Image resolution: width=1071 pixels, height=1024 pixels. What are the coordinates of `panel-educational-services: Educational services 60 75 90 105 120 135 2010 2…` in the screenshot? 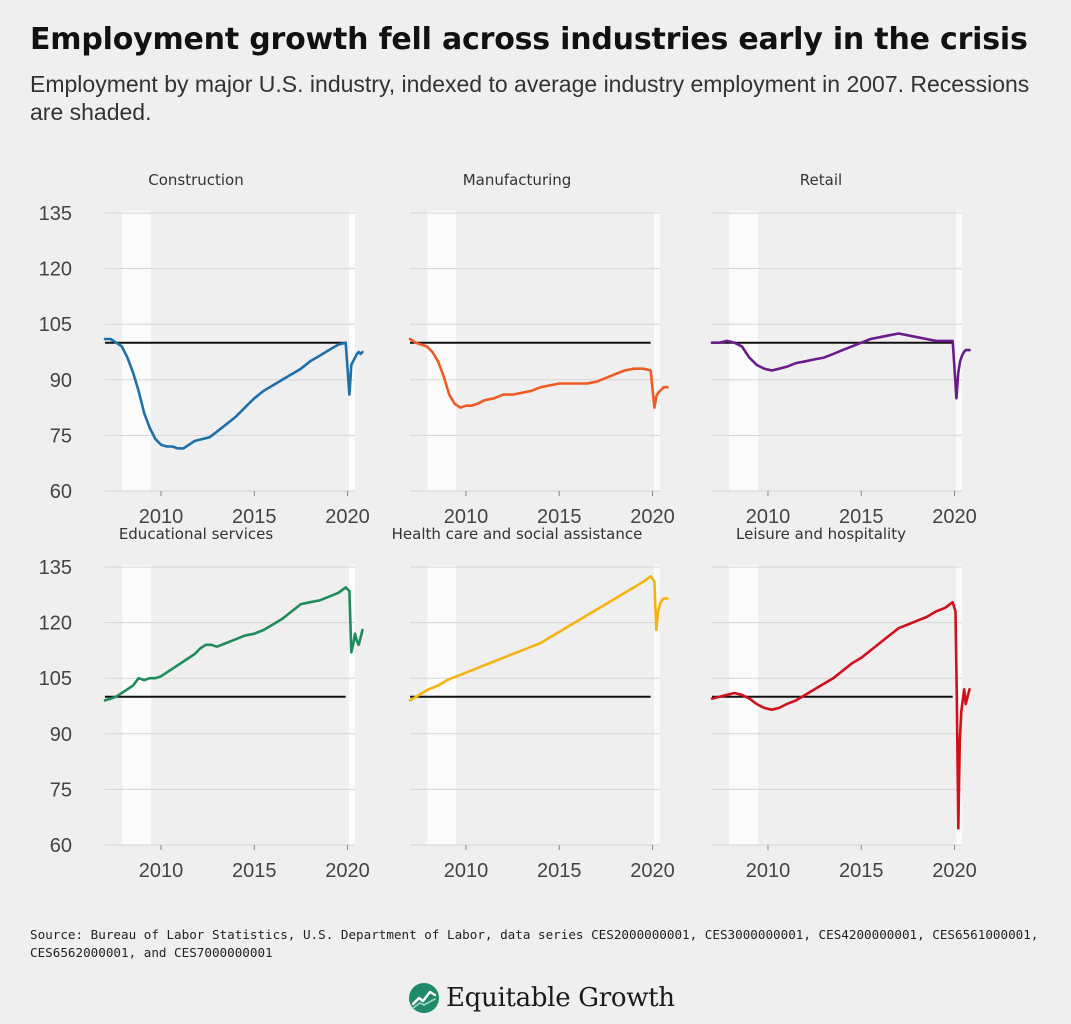 It's located at (204, 703).